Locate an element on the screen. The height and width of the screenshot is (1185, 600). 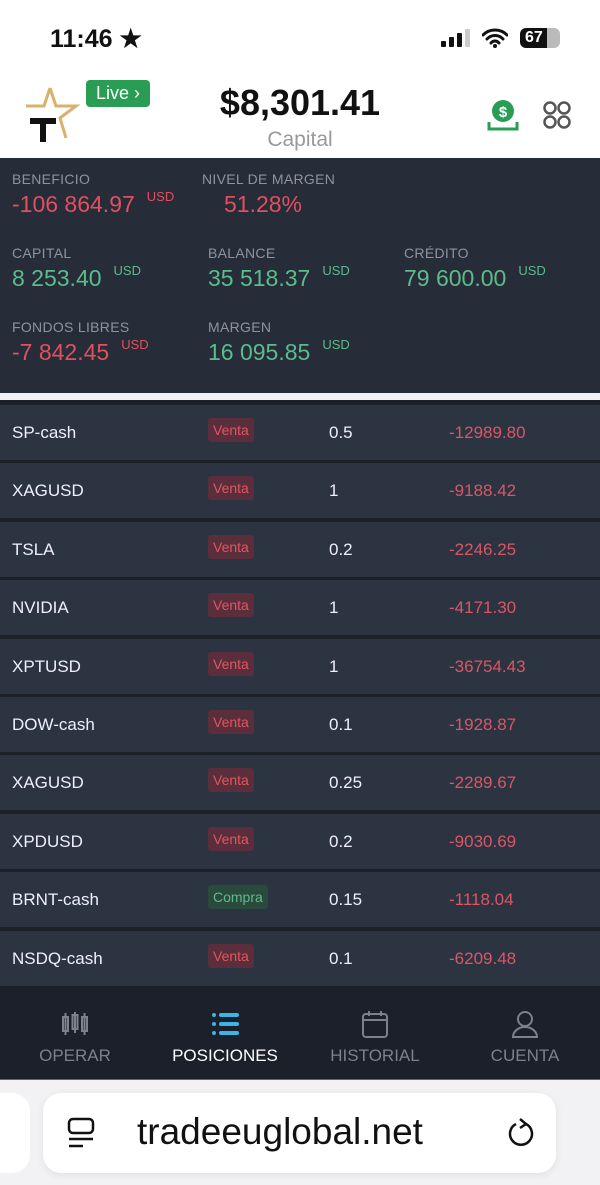
tab-posiciones: POSICIONES is located at coordinates (225, 1033).